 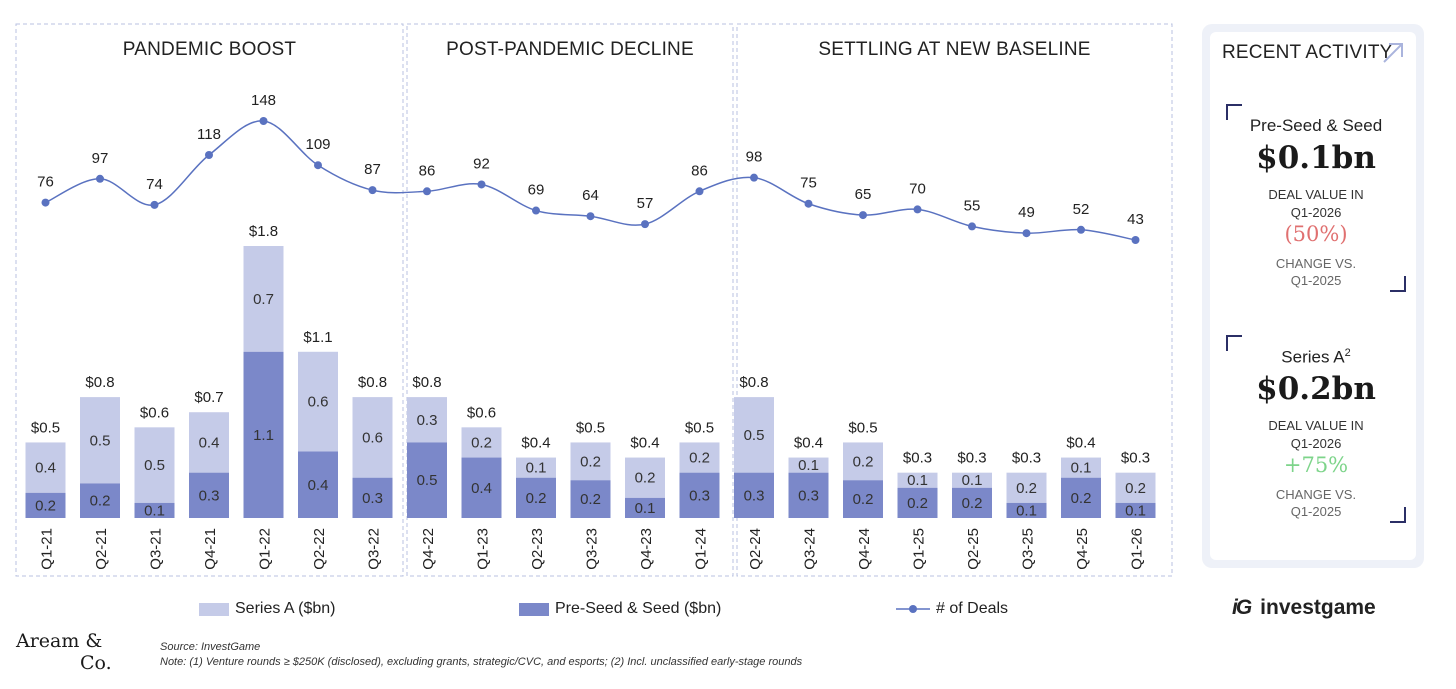 What do you see at coordinates (1316, 443) in the screenshot?
I see `card-period: Q1-2026` at bounding box center [1316, 443].